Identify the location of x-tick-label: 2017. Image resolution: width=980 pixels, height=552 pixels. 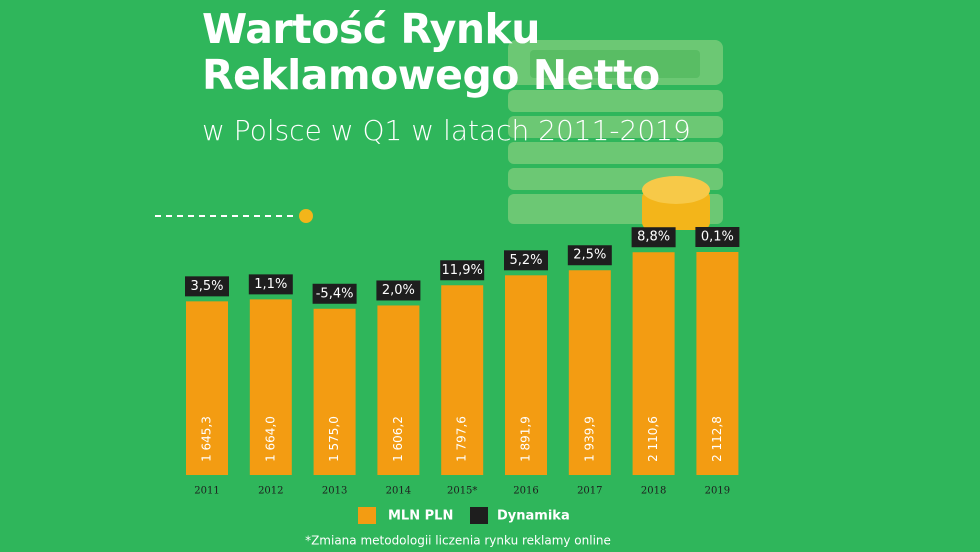
(589, 491).